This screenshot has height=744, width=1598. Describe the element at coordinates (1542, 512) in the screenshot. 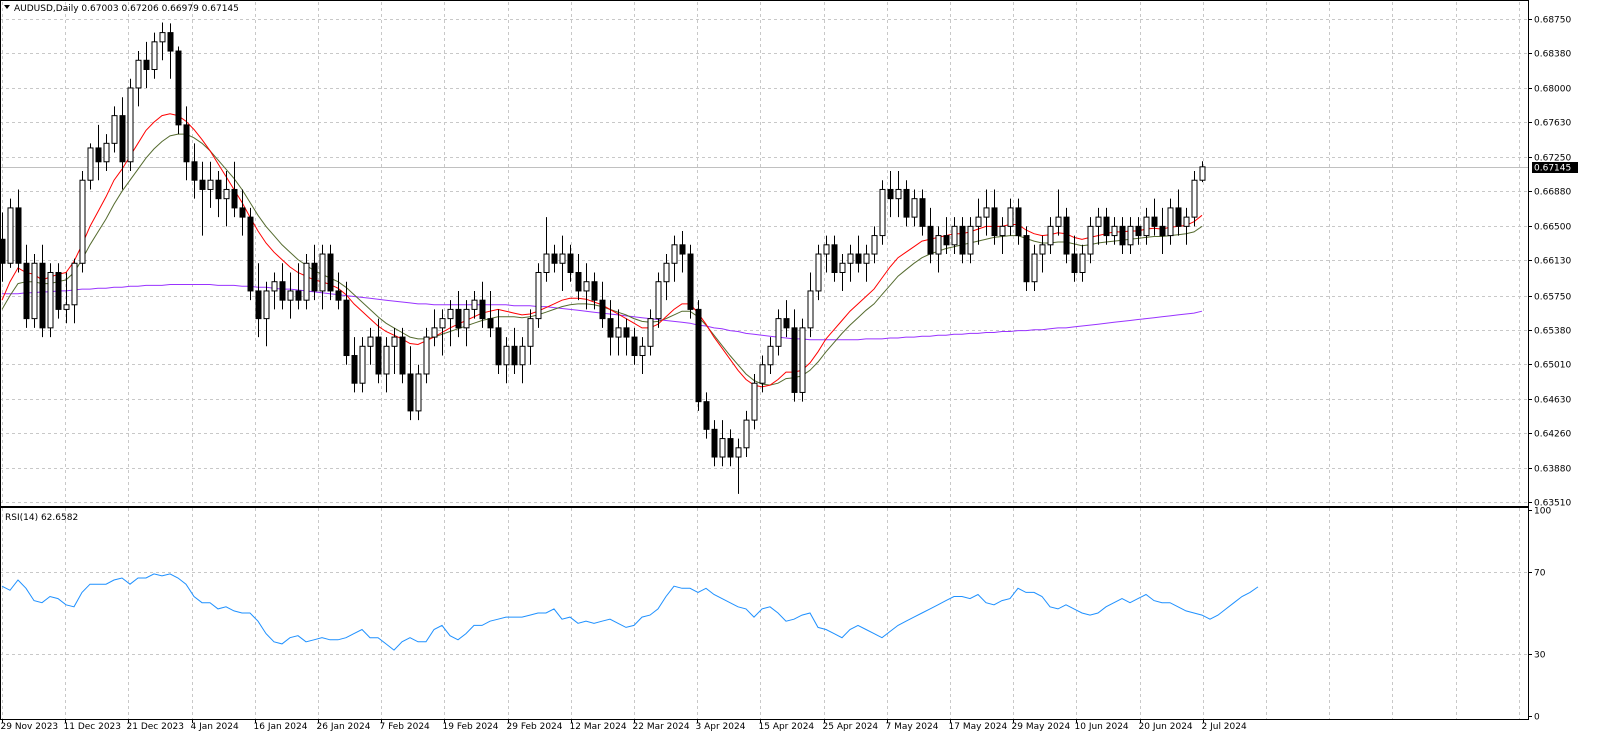

I see `rsi-tick-label: 100` at that location.